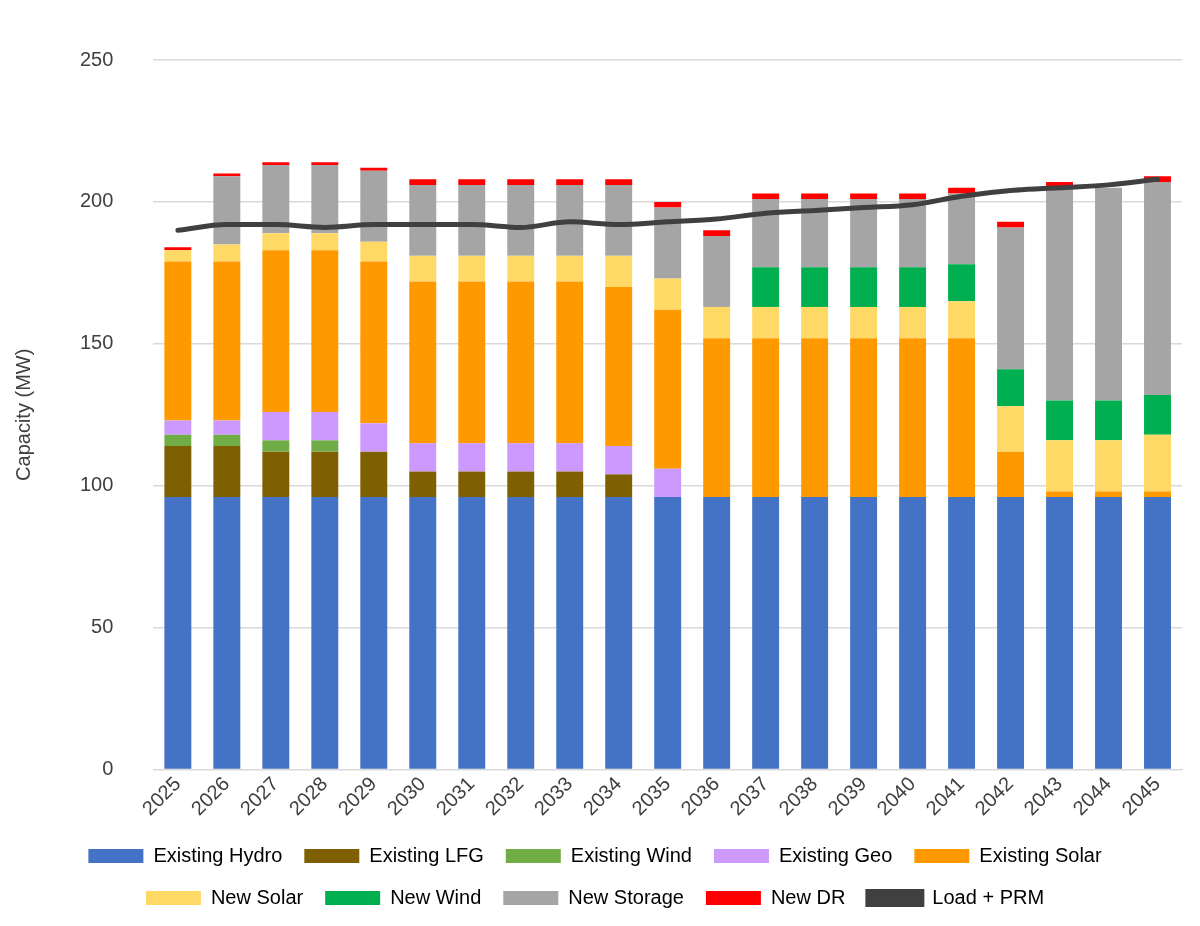 The image size is (1200, 926). Describe the element at coordinates (22, 414) in the screenshot. I see `y-axis-title: Capacity (MW)` at that location.